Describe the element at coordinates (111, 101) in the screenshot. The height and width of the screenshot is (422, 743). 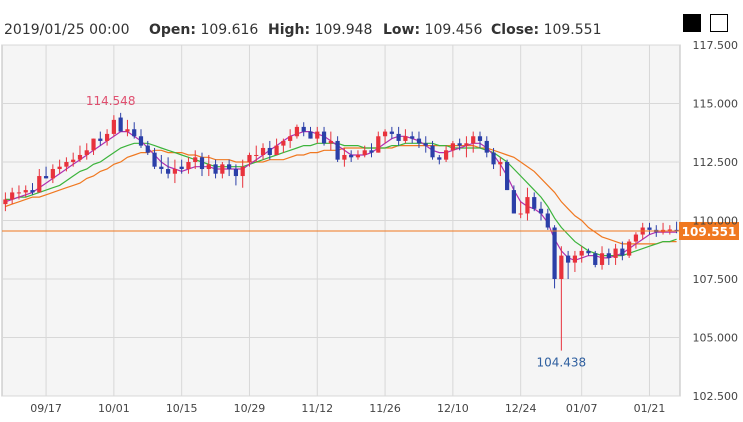
I see `high-annotation: 114.548` at that location.